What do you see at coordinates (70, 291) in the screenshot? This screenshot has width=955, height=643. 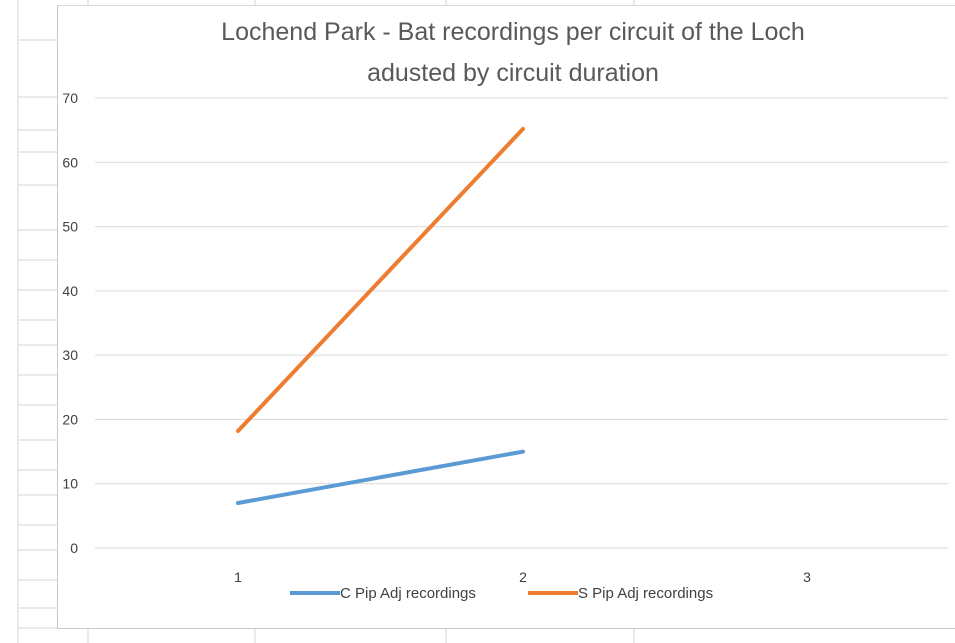 I see `y-tick-label: 40` at bounding box center [70, 291].